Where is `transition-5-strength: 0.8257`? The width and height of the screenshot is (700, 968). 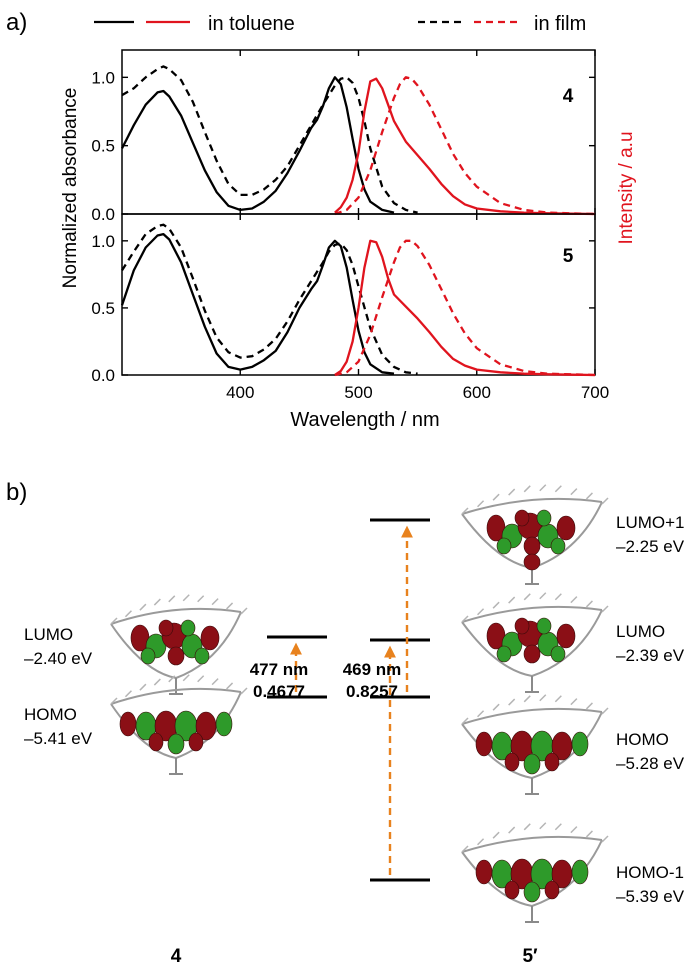
transition-5-strength: 0.8257 is located at coordinates (372, 691).